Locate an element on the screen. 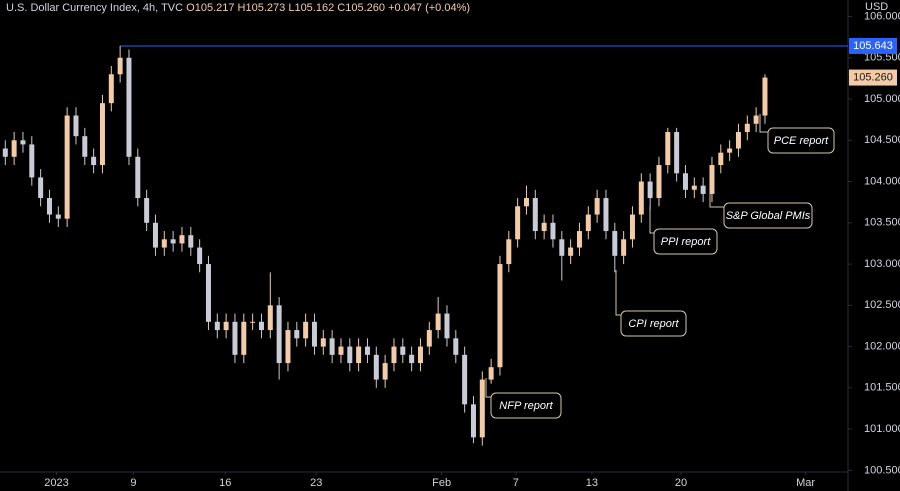  y-tick-label: 105.500 is located at coordinates (882, 58).